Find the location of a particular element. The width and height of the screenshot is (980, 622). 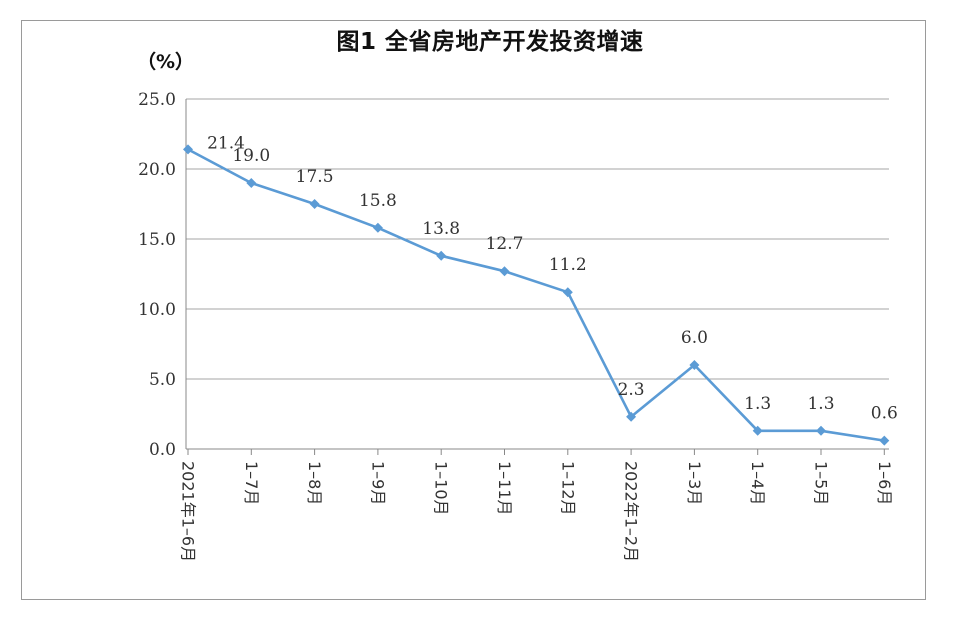

data-label: 0.6 is located at coordinates (884, 414).